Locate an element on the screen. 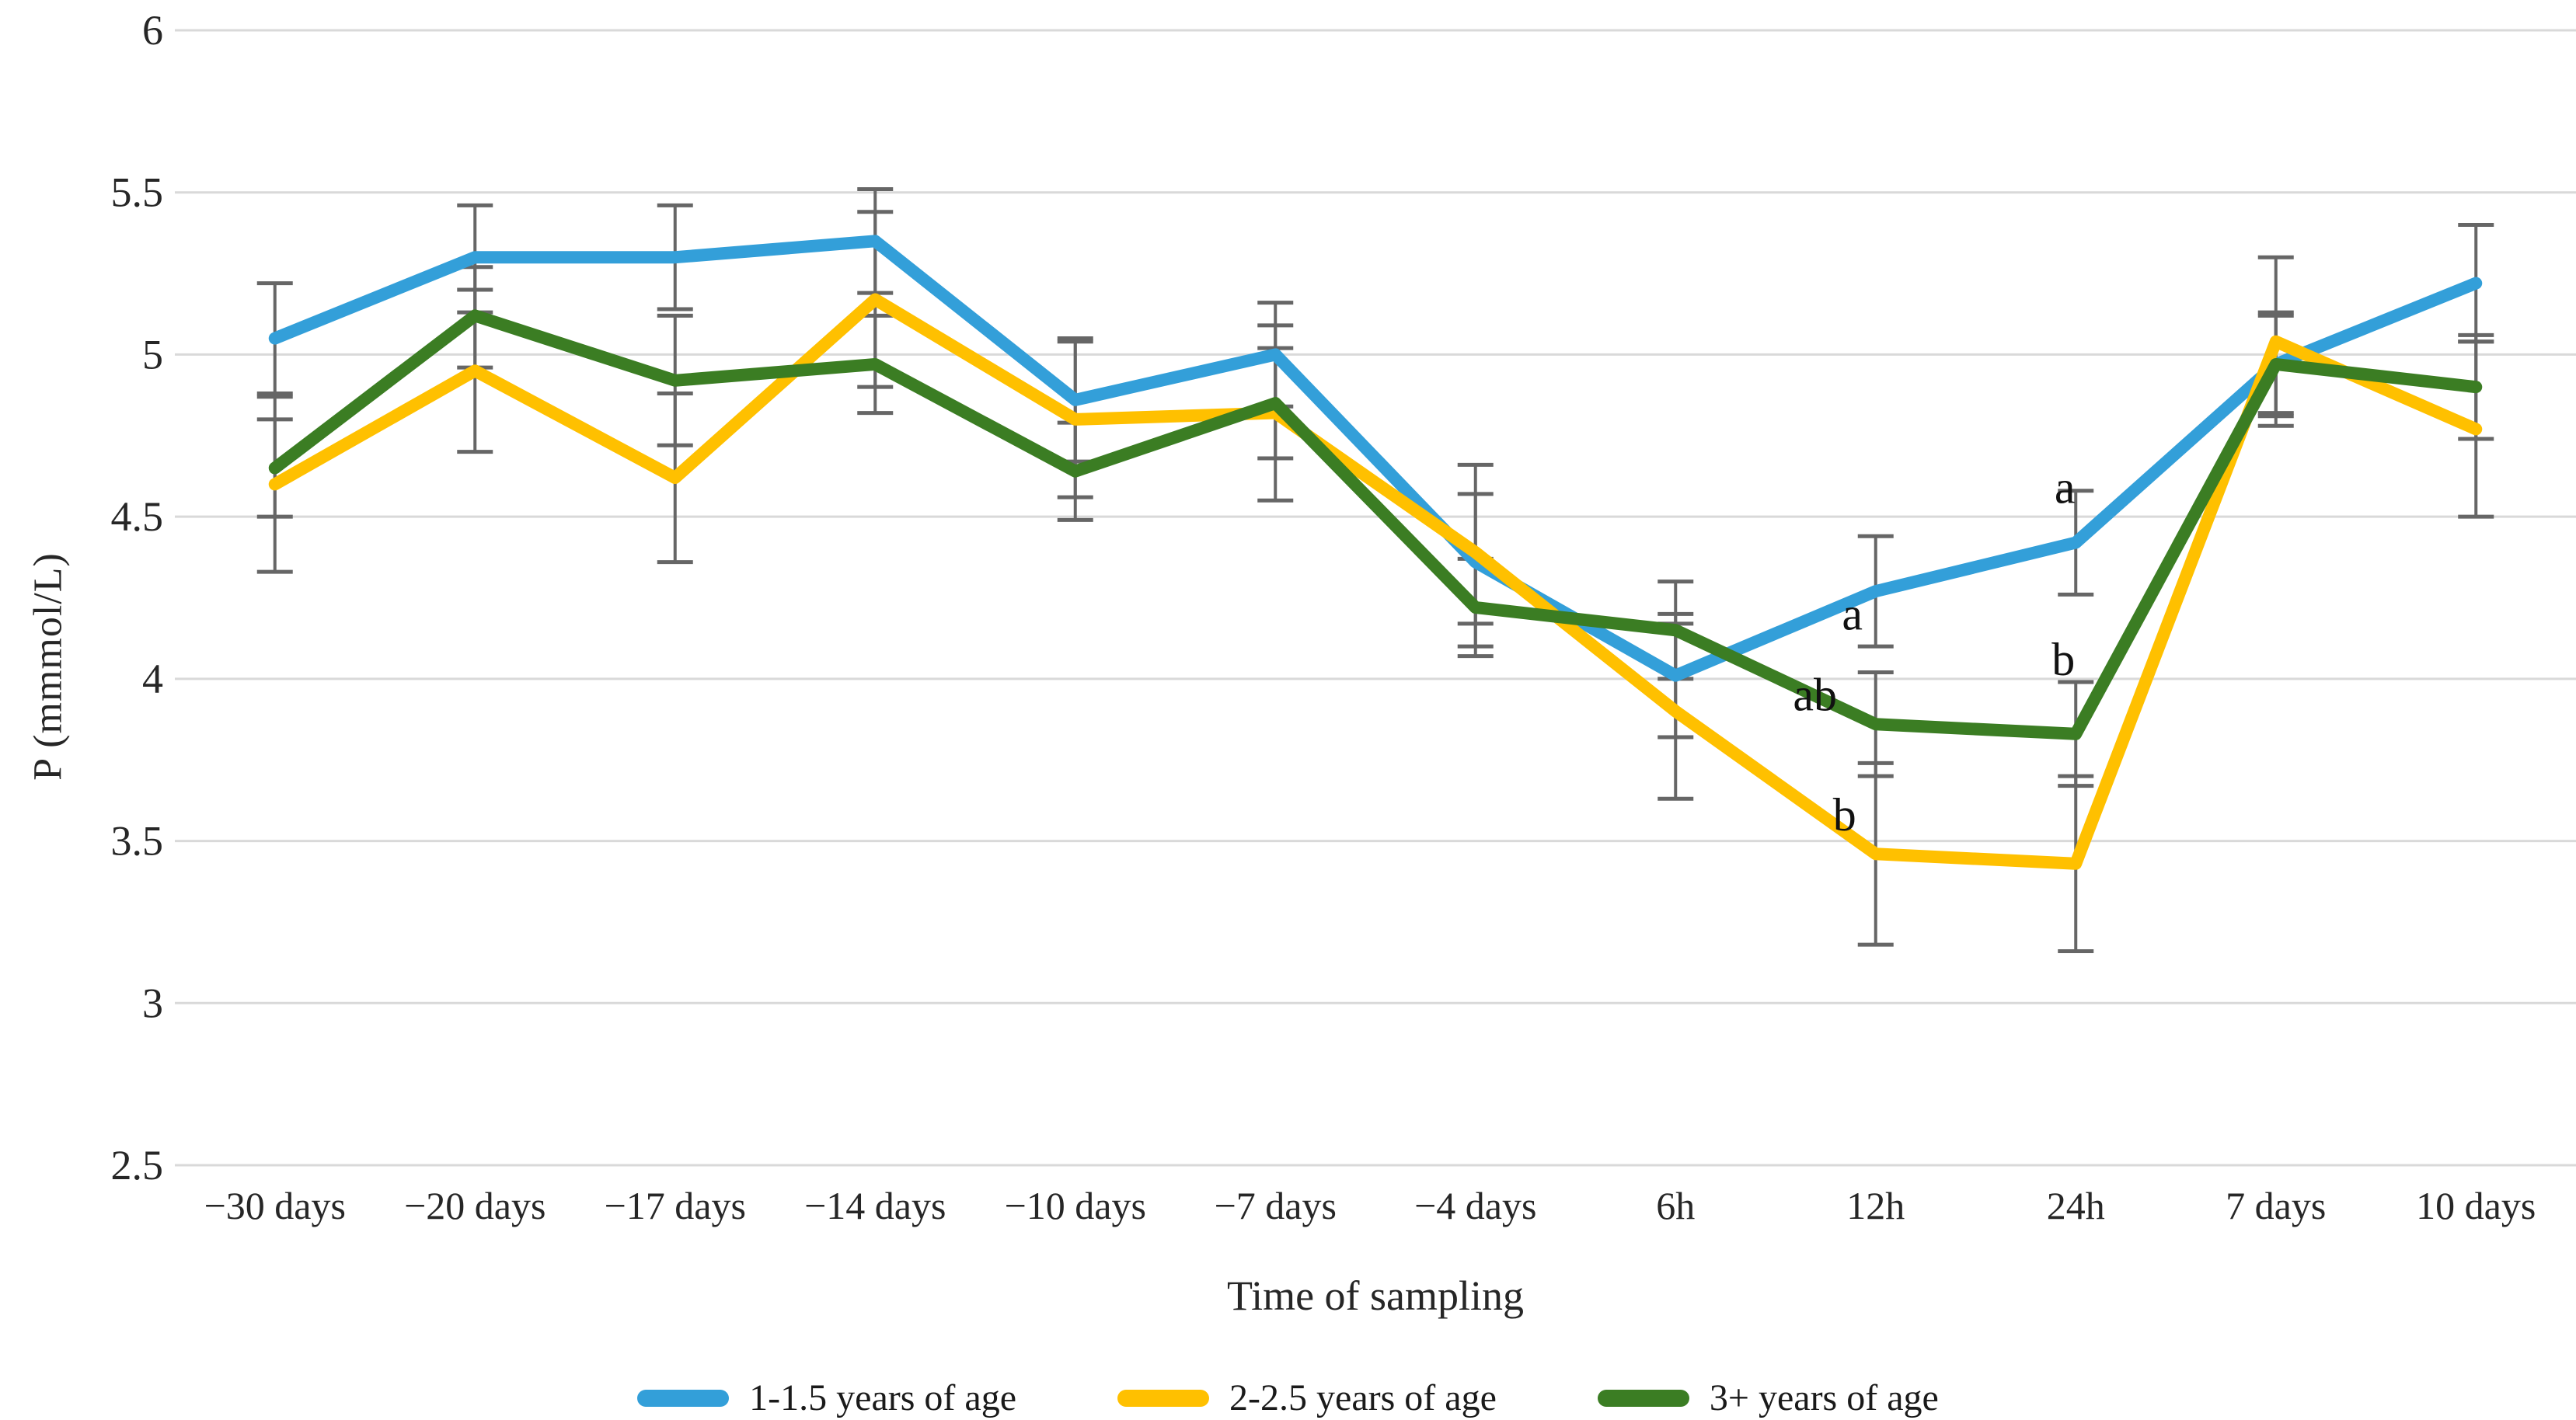 This screenshot has width=2576, height=1420. x-tick-label: −4 days is located at coordinates (1475, 1206).